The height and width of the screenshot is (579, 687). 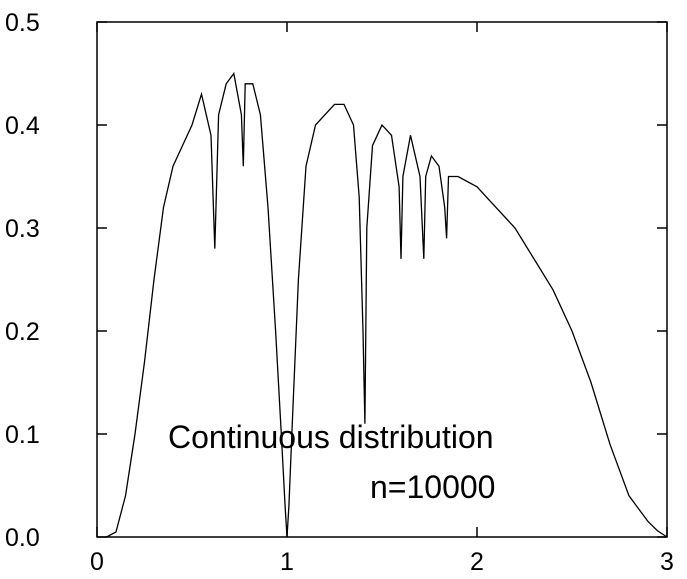 I want to click on x-tick-label: 3, so click(x=667, y=562).